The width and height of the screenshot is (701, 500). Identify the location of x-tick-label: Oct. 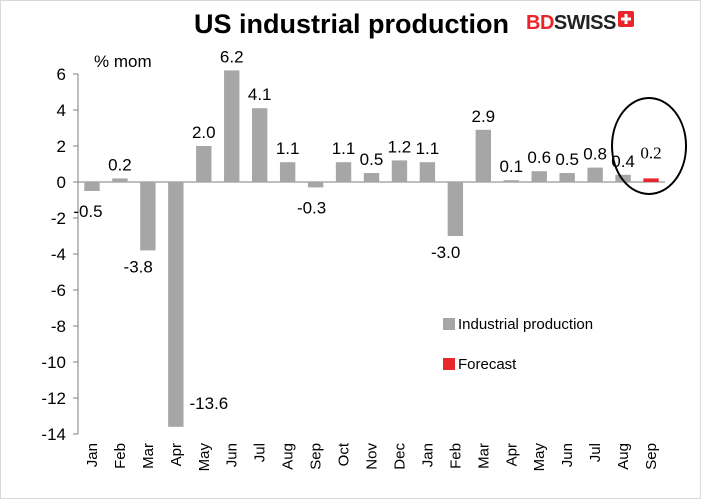
(344, 454).